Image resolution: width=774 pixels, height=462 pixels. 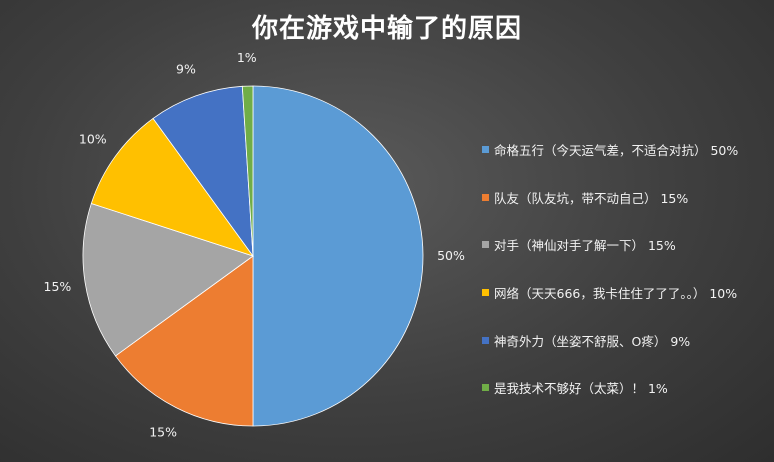 I want to click on legend-label: 是我技术不够好（太菜）！ 1%, so click(x=581, y=389).